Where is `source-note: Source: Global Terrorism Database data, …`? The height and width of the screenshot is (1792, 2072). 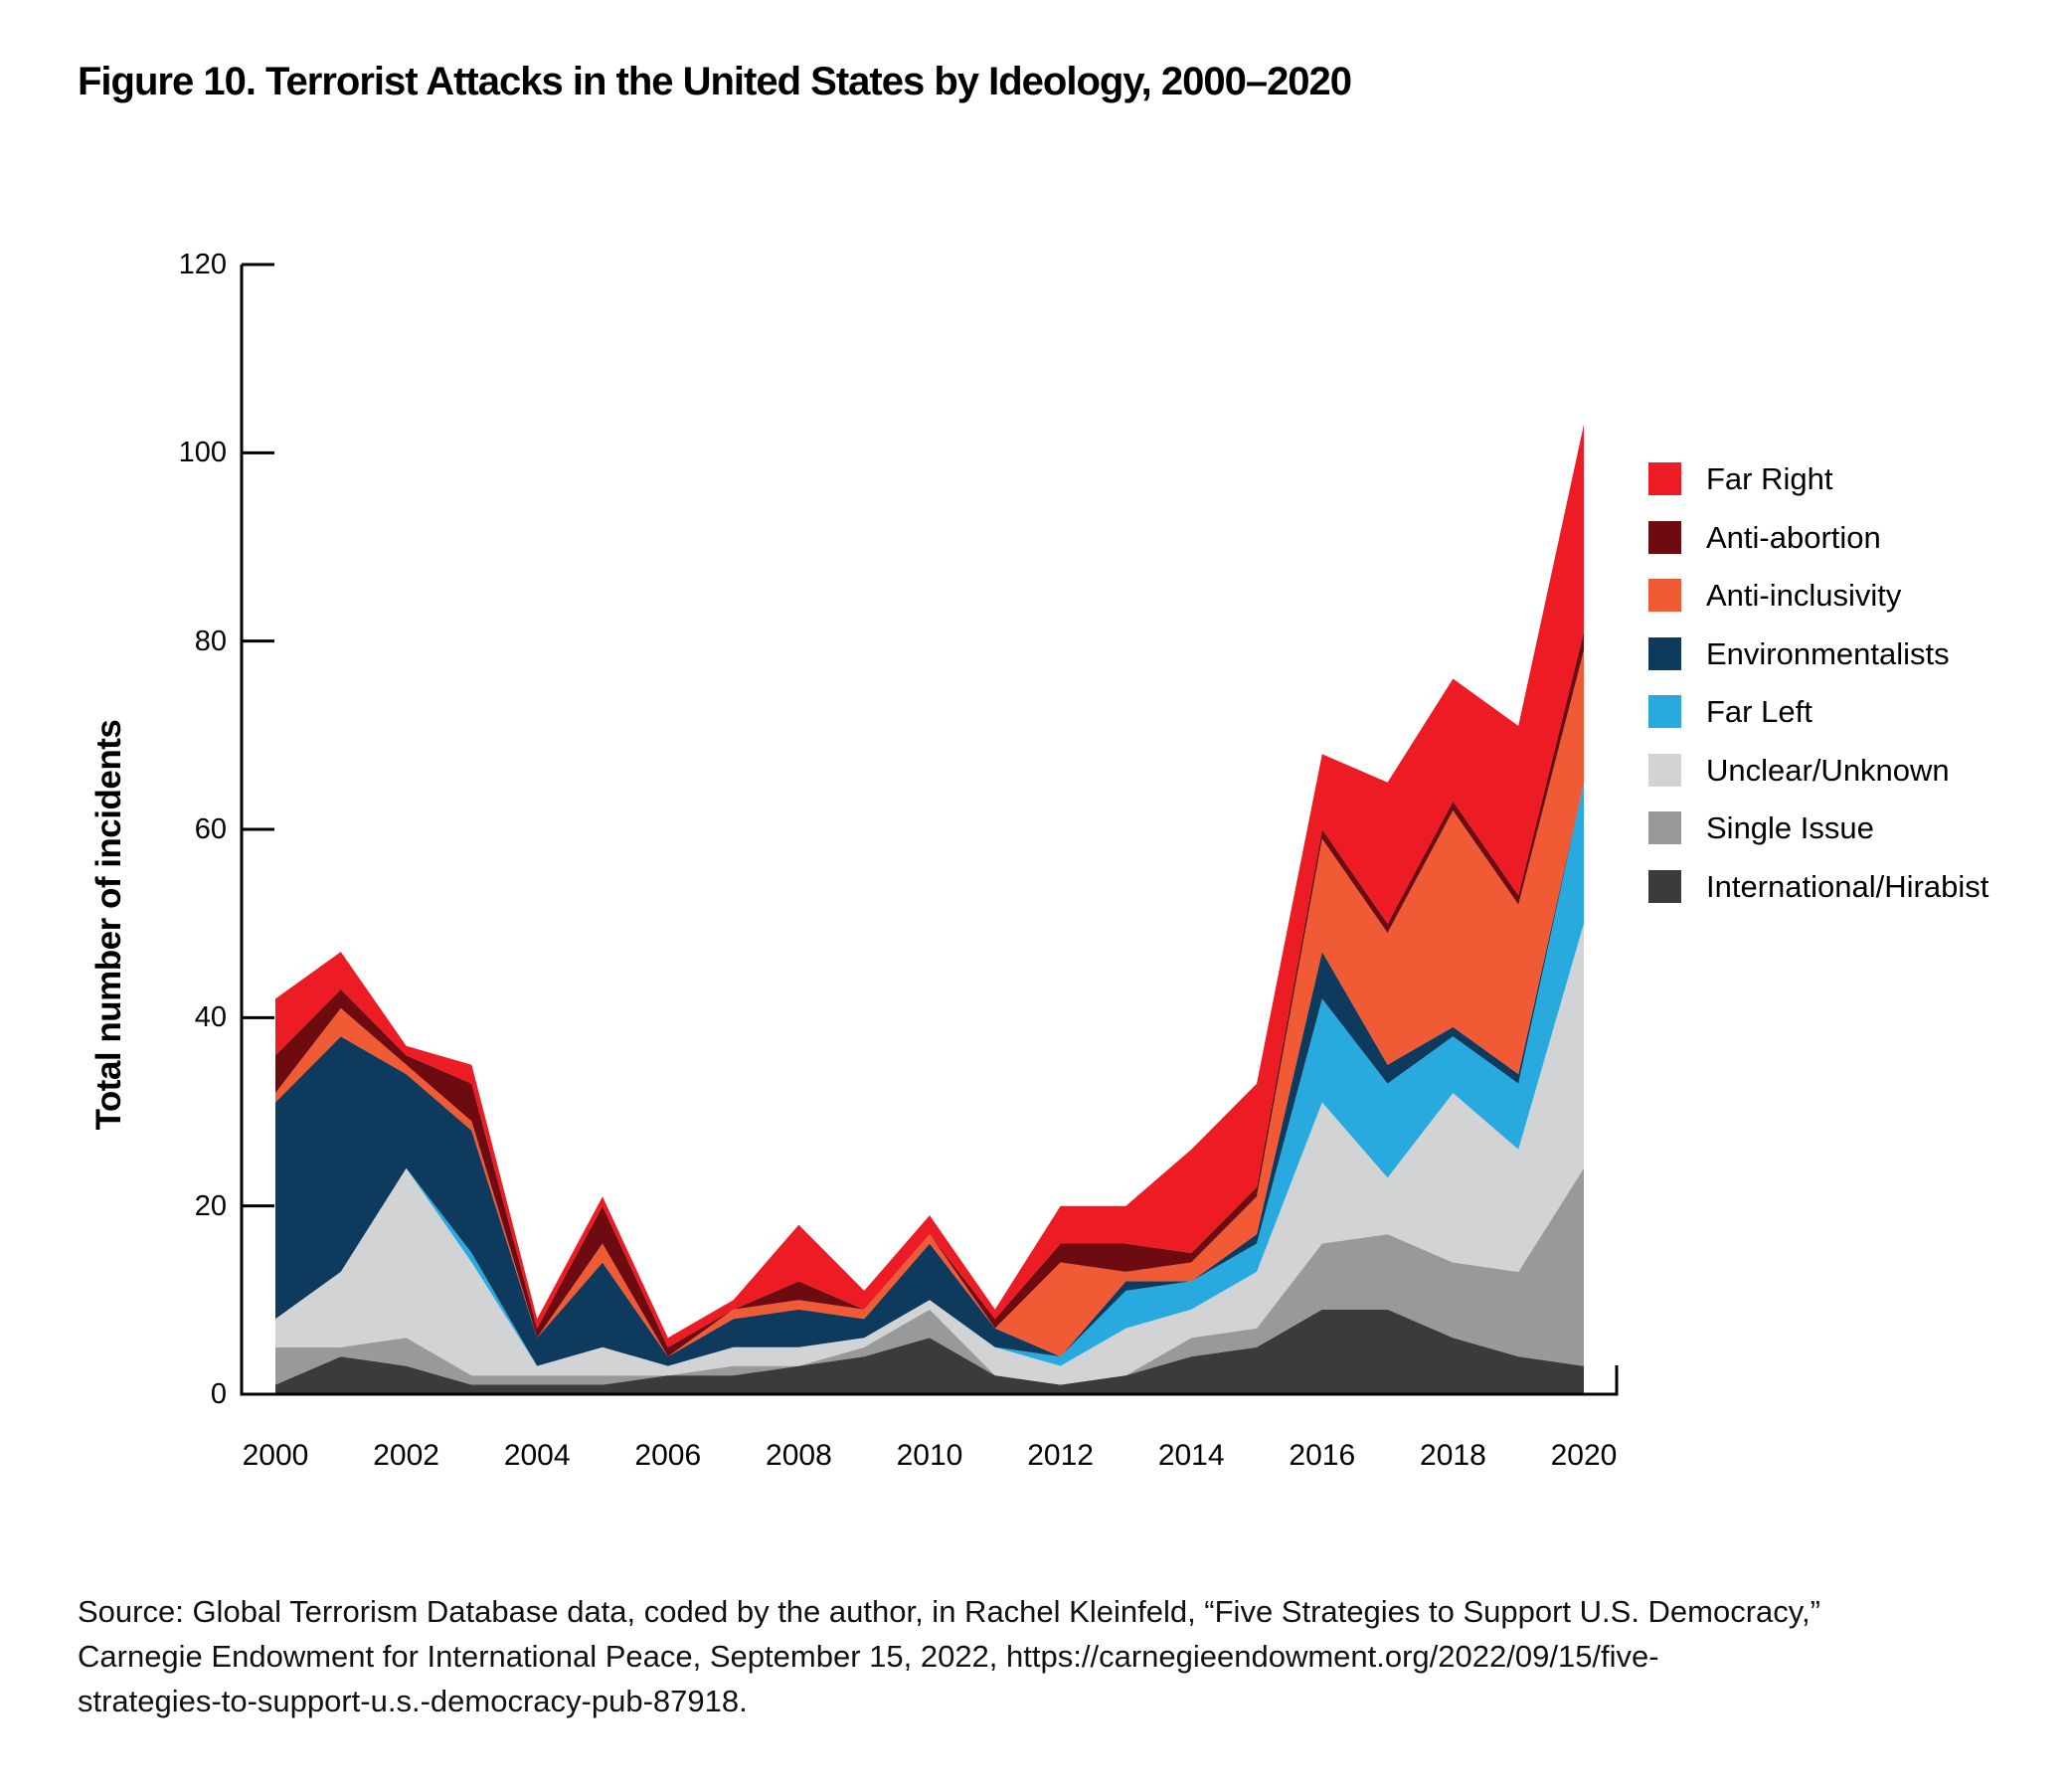 source-note: Source: Global Terrorism Database data, … is located at coordinates (949, 1656).